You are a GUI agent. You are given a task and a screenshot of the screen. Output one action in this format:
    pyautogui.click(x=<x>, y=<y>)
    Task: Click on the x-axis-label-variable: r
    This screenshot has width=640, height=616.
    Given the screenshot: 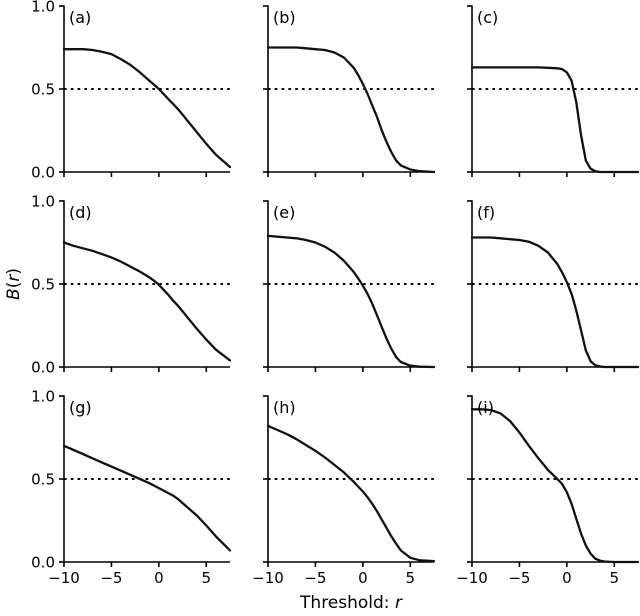 What is the action you would take?
    pyautogui.click(x=398, y=603)
    